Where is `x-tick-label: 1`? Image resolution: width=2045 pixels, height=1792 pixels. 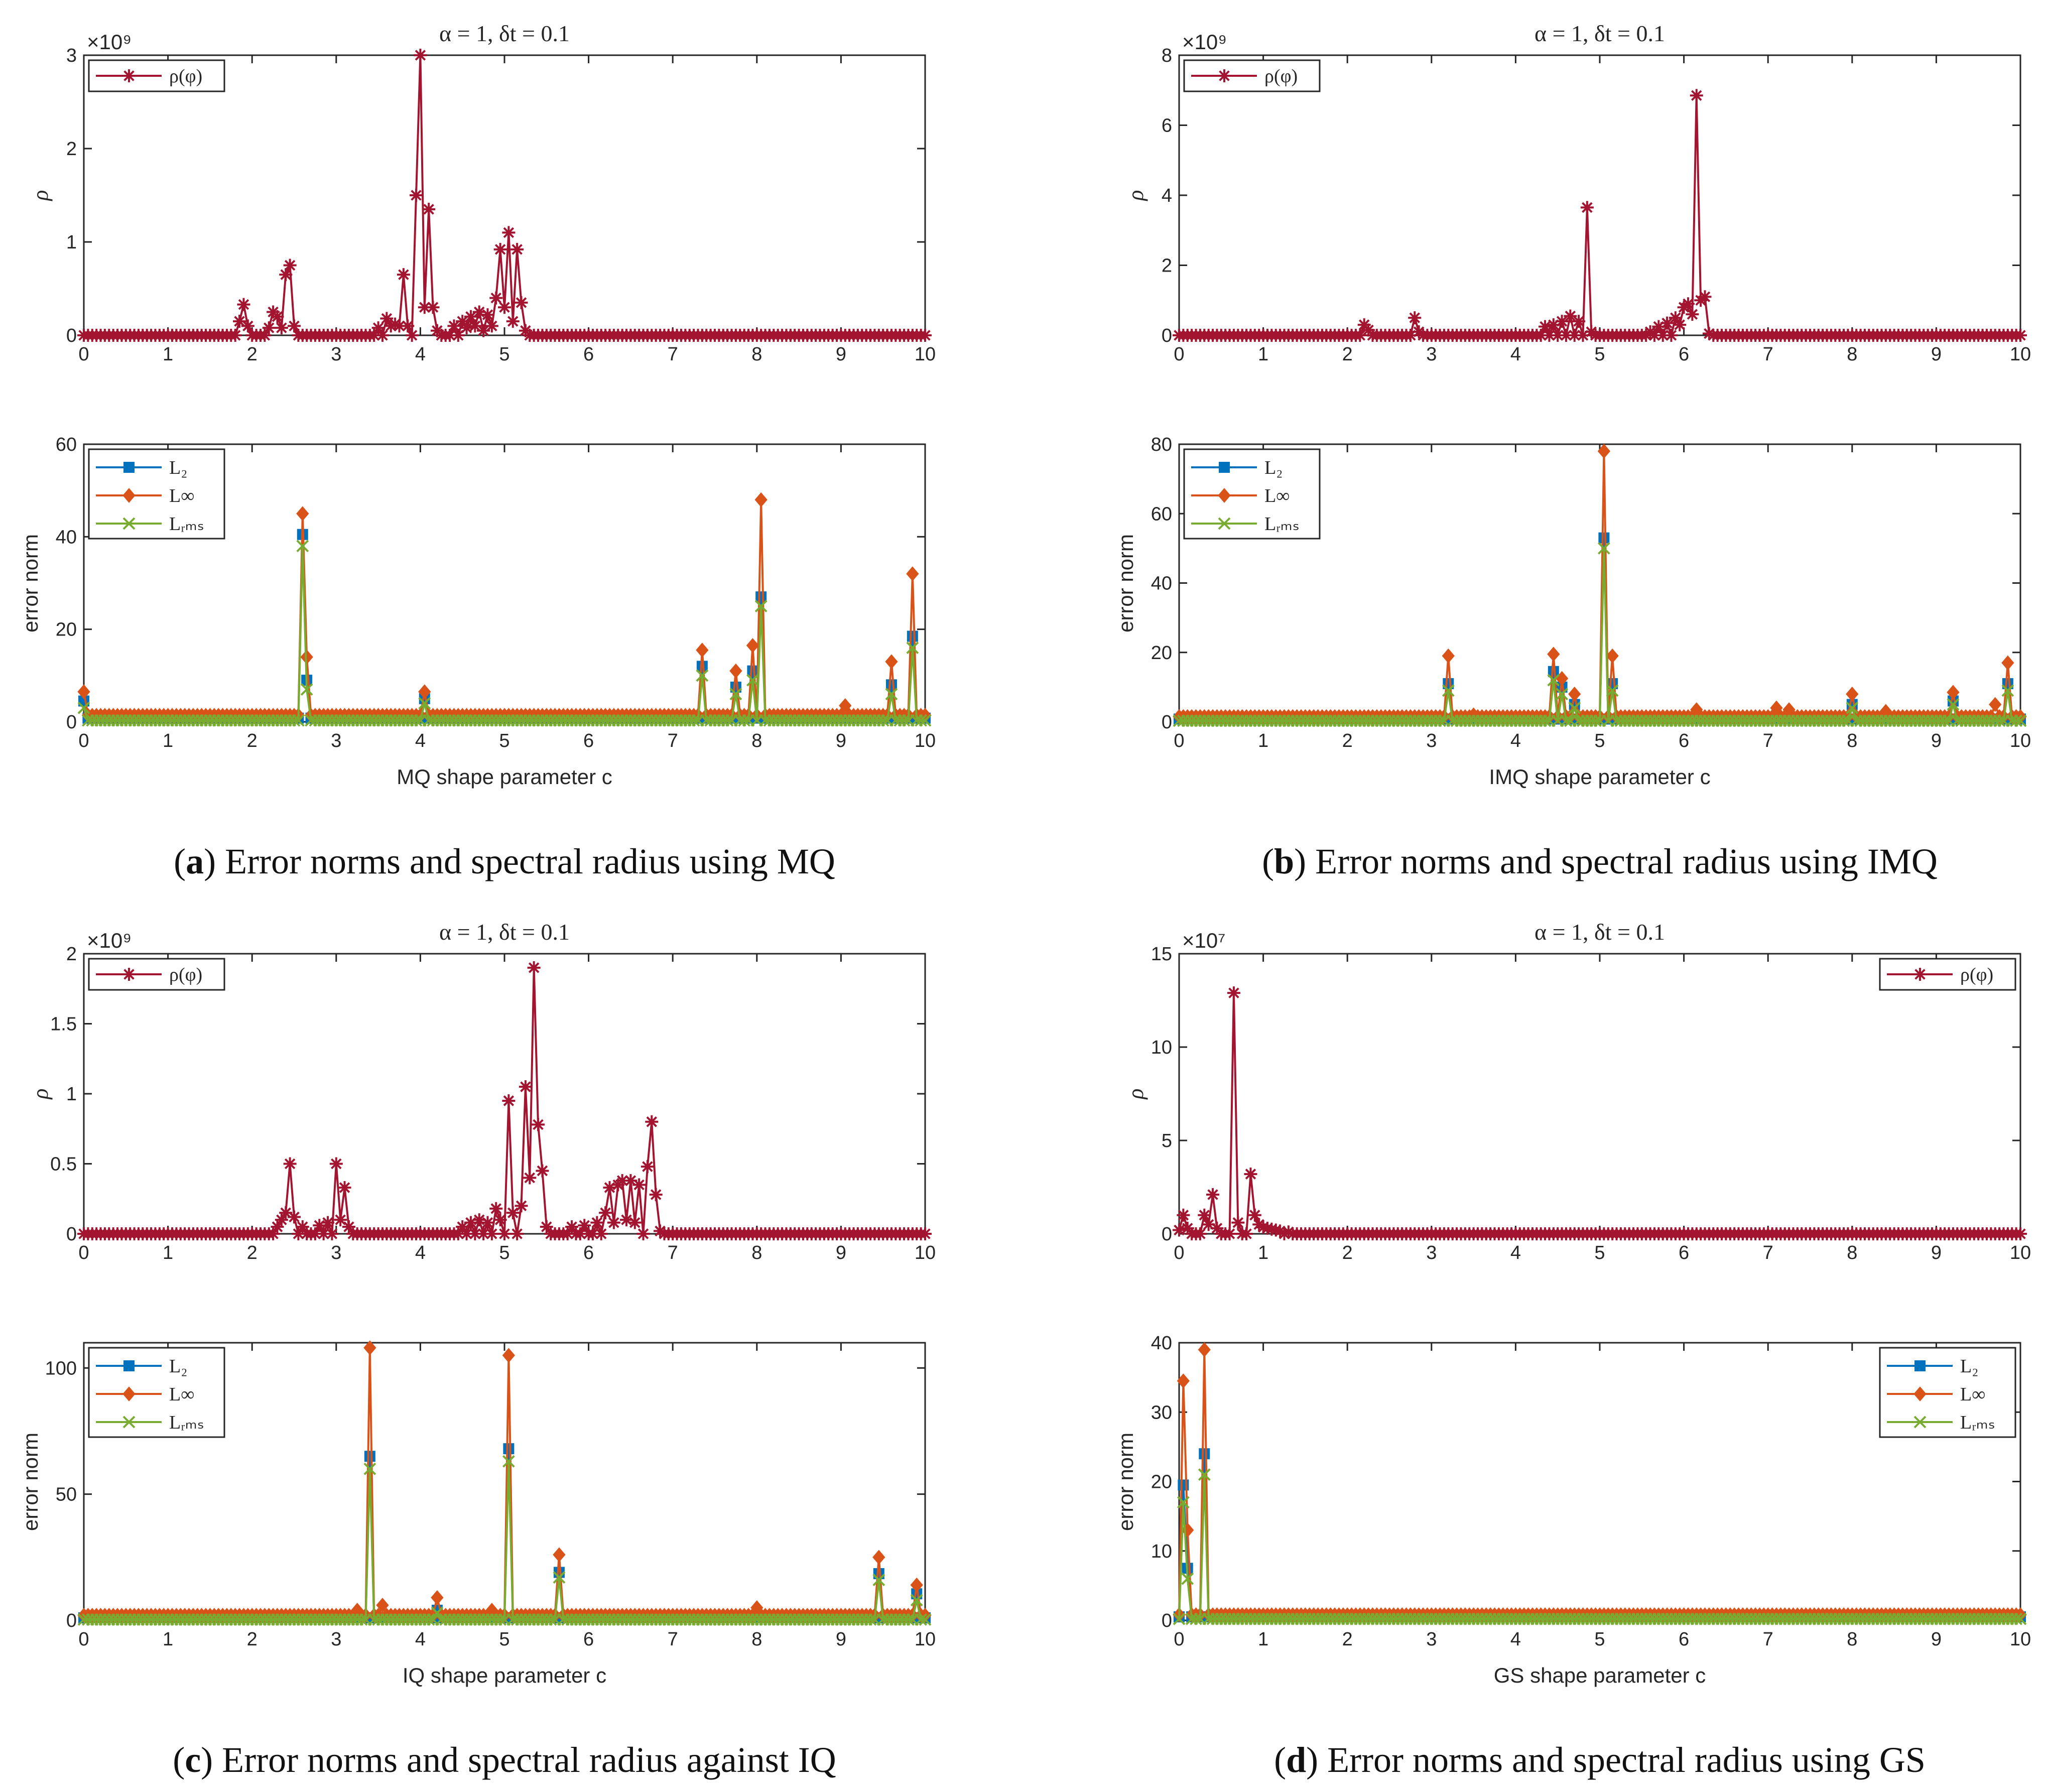
x-tick-label: 1 is located at coordinates (168, 354).